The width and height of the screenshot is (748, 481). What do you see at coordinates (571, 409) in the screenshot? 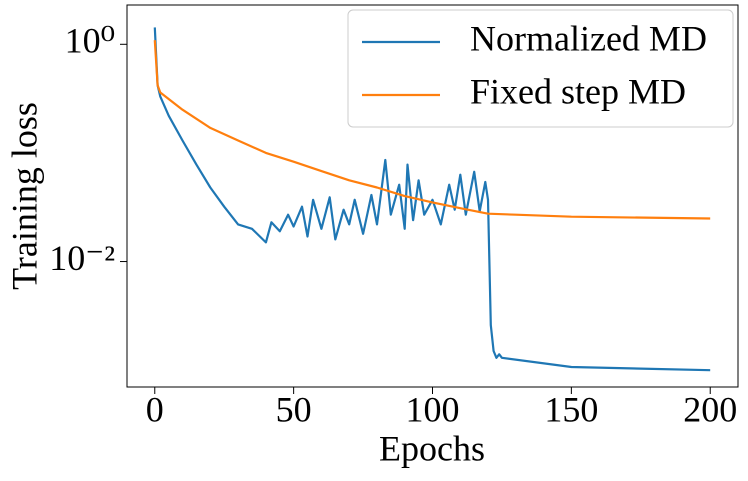
I see `x-tick-label: 150` at bounding box center [571, 409].